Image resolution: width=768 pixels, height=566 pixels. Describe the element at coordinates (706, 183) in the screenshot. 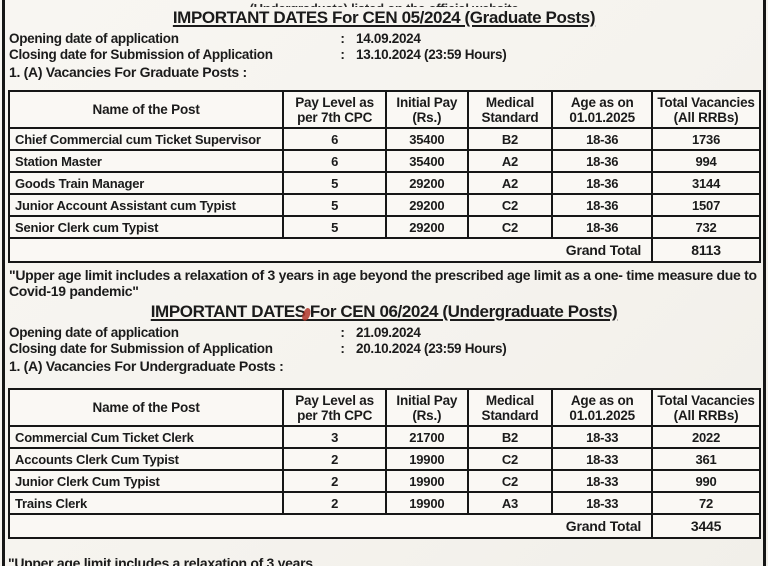

I see `cell-vacancies: 3144` at that location.